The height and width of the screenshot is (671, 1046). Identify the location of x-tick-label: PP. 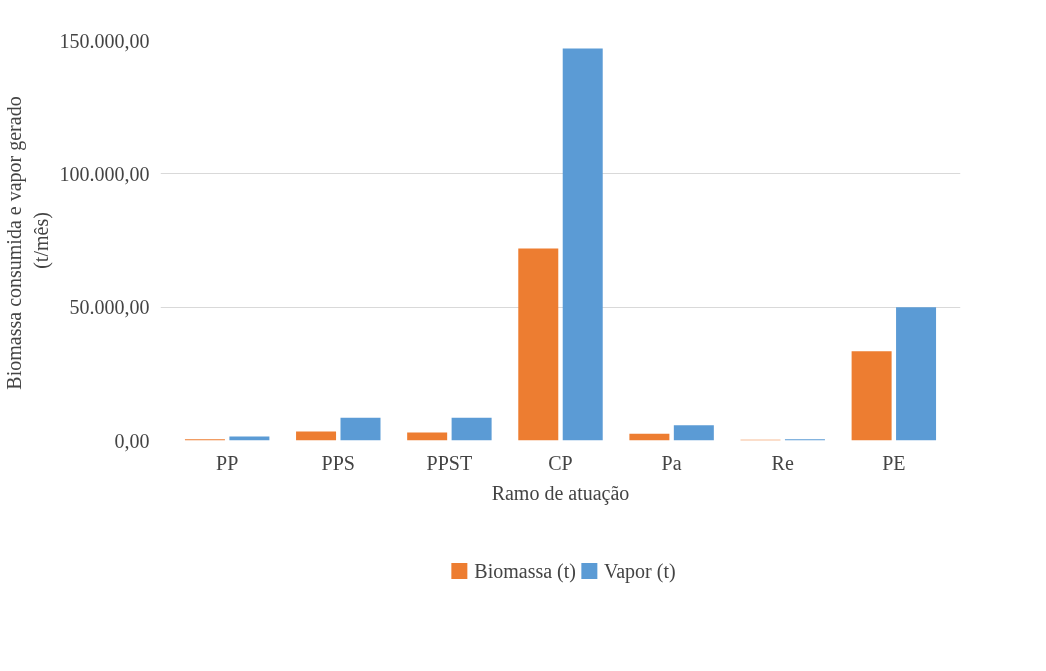
(227, 462).